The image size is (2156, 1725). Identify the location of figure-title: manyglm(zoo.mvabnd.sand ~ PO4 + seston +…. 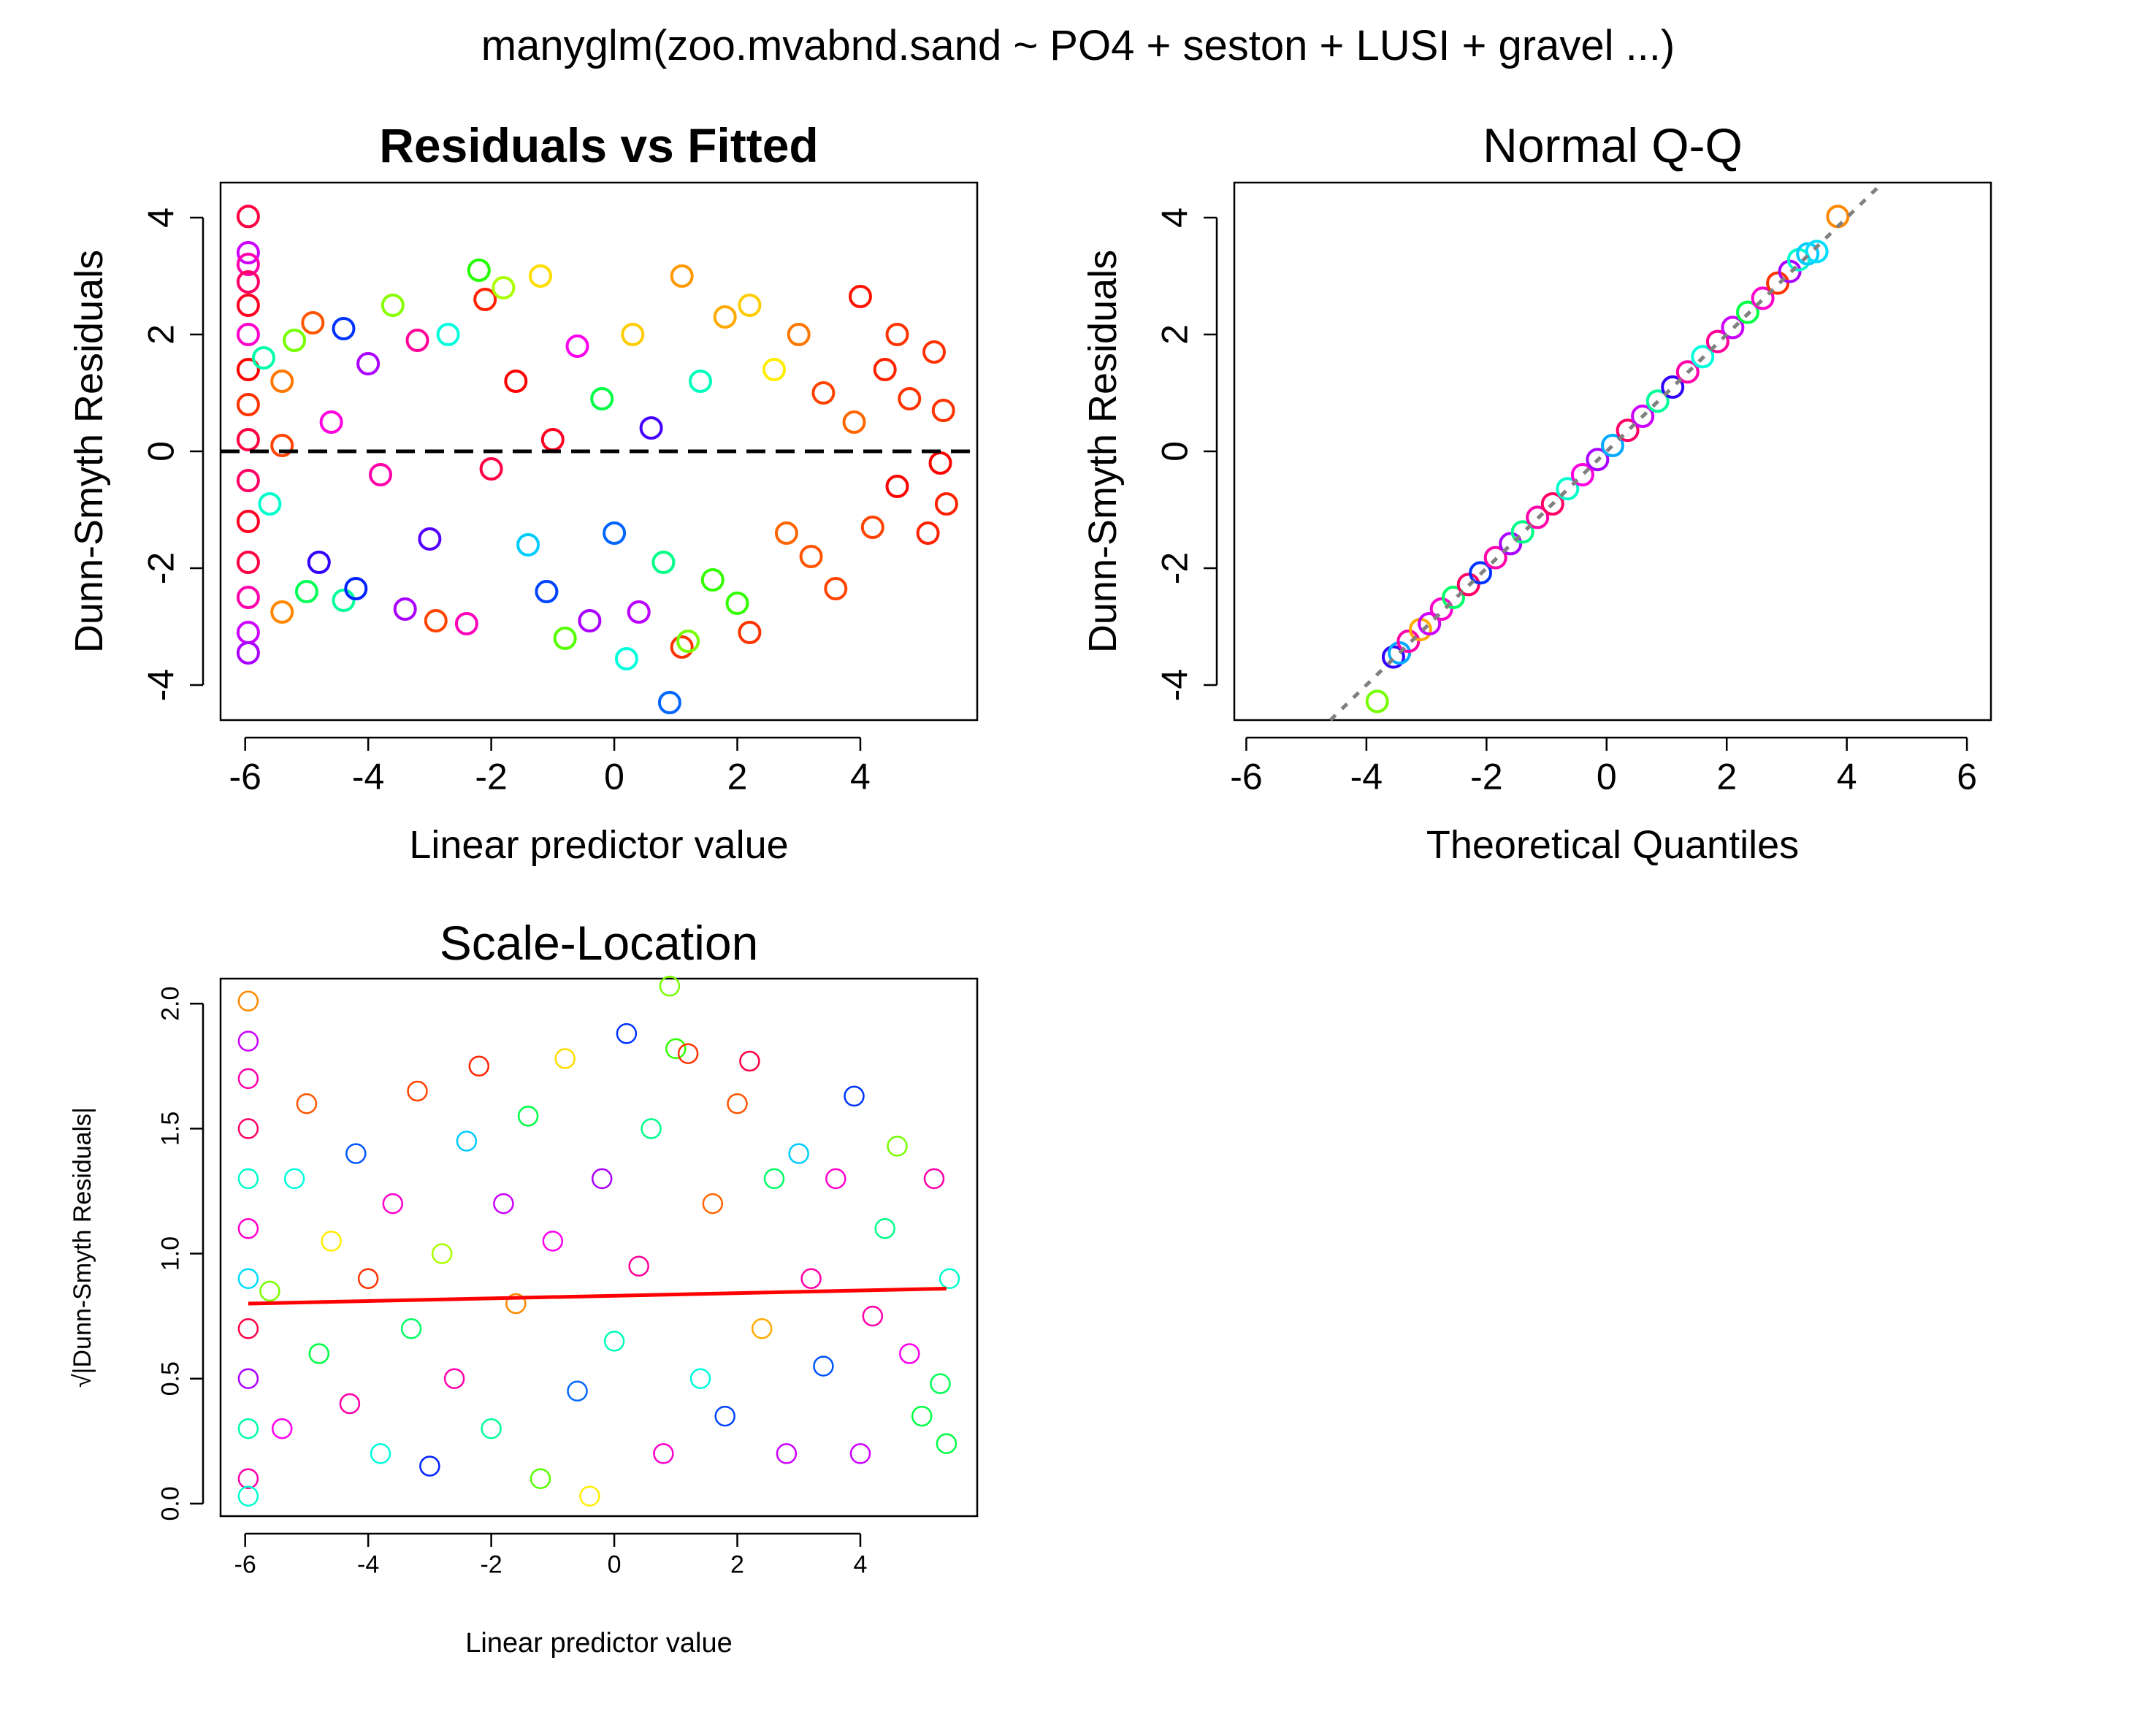
(1078, 45).